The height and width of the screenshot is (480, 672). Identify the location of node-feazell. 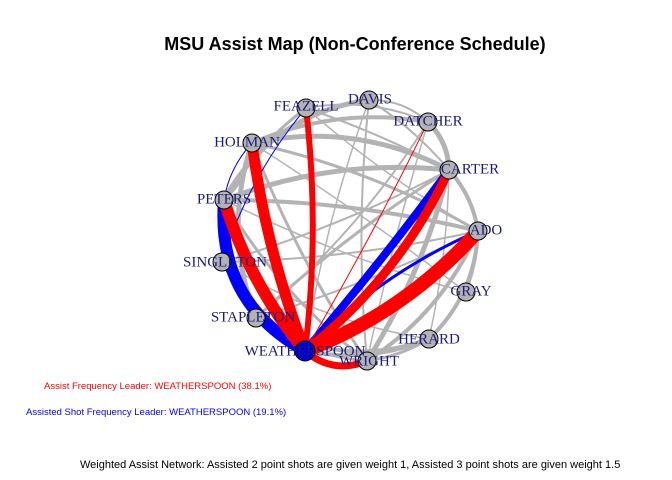
(306, 108).